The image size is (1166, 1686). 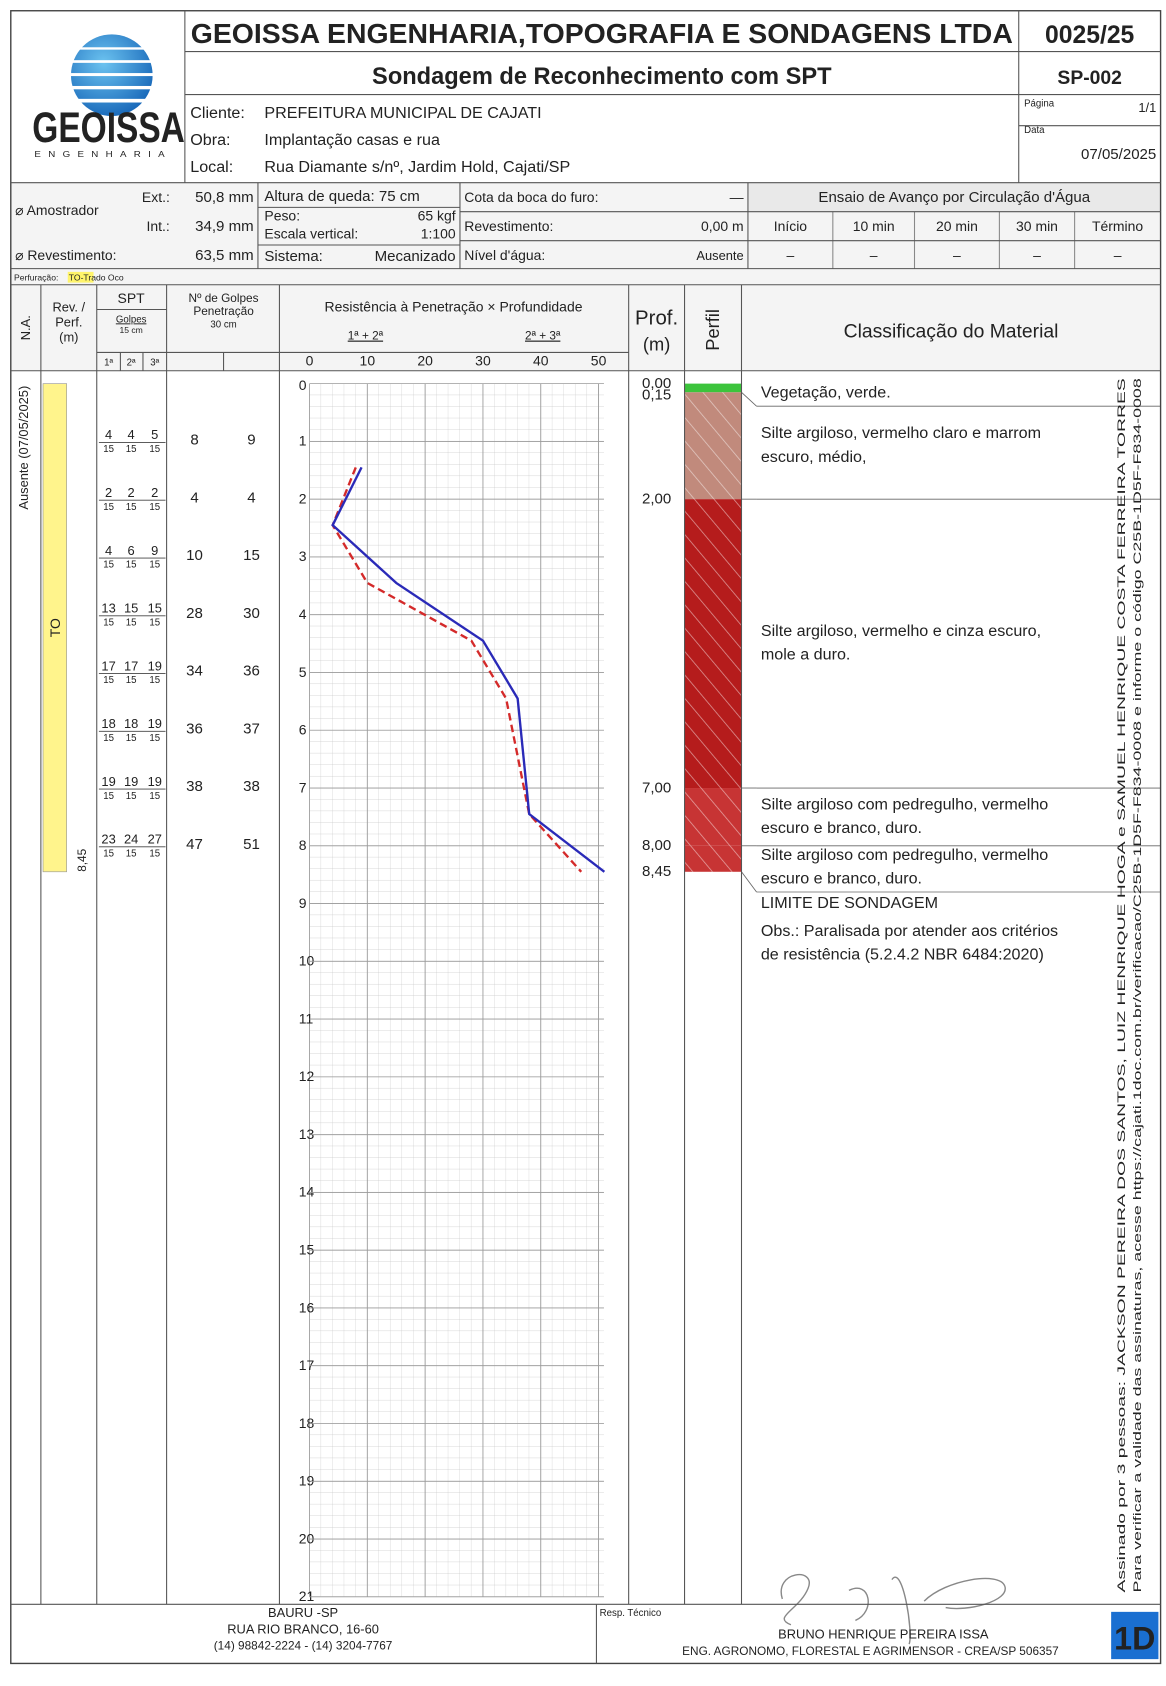 I want to click on y-tick-label: 18, so click(x=307, y=1423).